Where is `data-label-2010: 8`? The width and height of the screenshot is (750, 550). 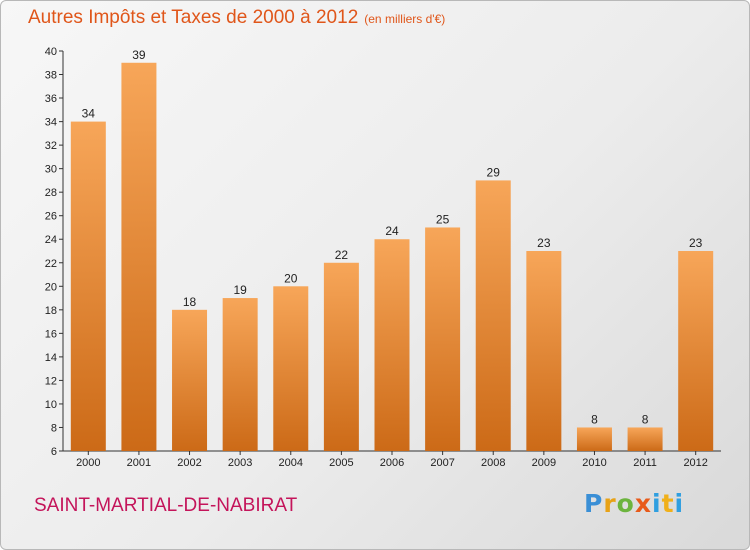 data-label-2010: 8 is located at coordinates (594, 419).